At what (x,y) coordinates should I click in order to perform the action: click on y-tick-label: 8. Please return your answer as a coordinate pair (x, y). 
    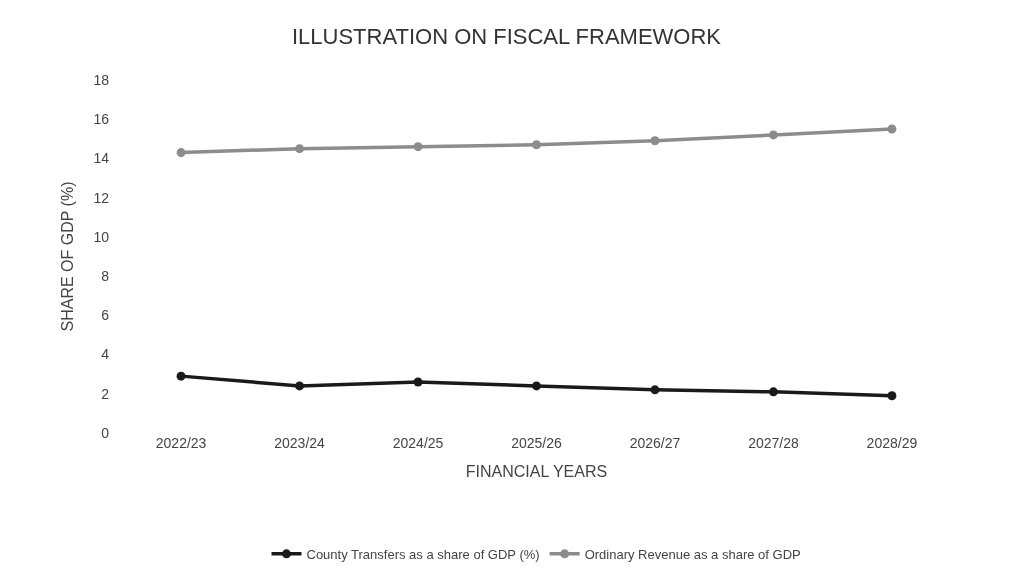
    Looking at the image, I should click on (105, 276).